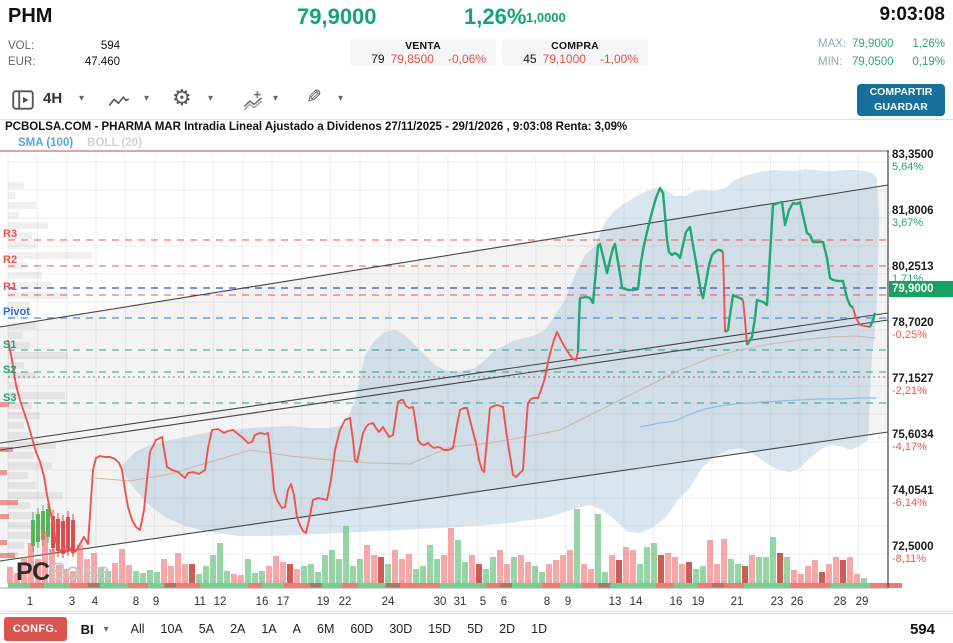  Describe the element at coordinates (423, 46) in the screenshot. I see `ask-label: VENTA` at that location.